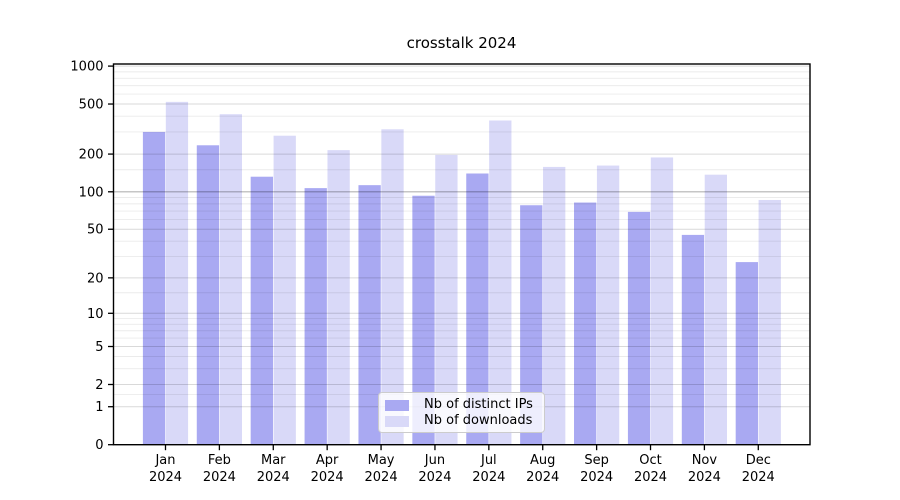  I want to click on x-tick-label: Jun 2024, so click(434, 469).